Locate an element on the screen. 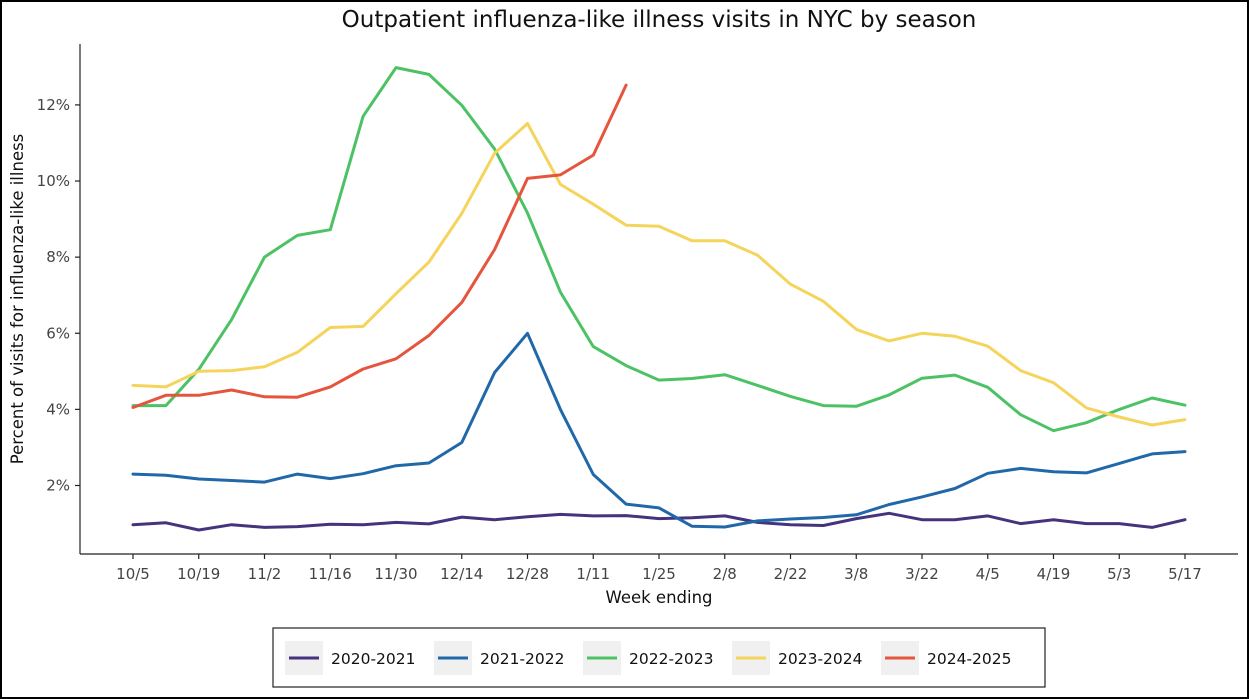 This screenshot has width=1249, height=699. x-tick-label: 3/22 is located at coordinates (922, 574).